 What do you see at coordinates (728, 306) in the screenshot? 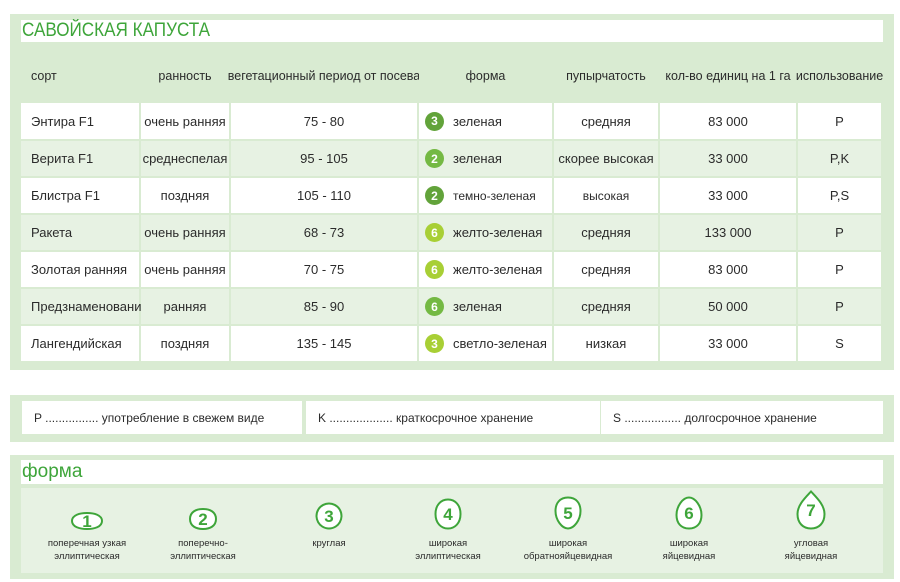
I see `cell-units: 50 000` at bounding box center [728, 306].